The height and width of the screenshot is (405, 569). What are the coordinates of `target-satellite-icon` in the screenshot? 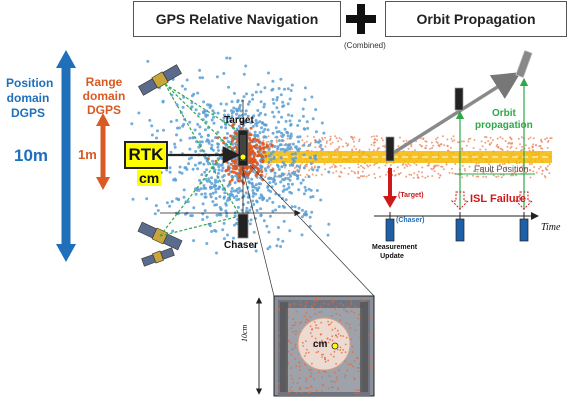 It's located at (390, 149).